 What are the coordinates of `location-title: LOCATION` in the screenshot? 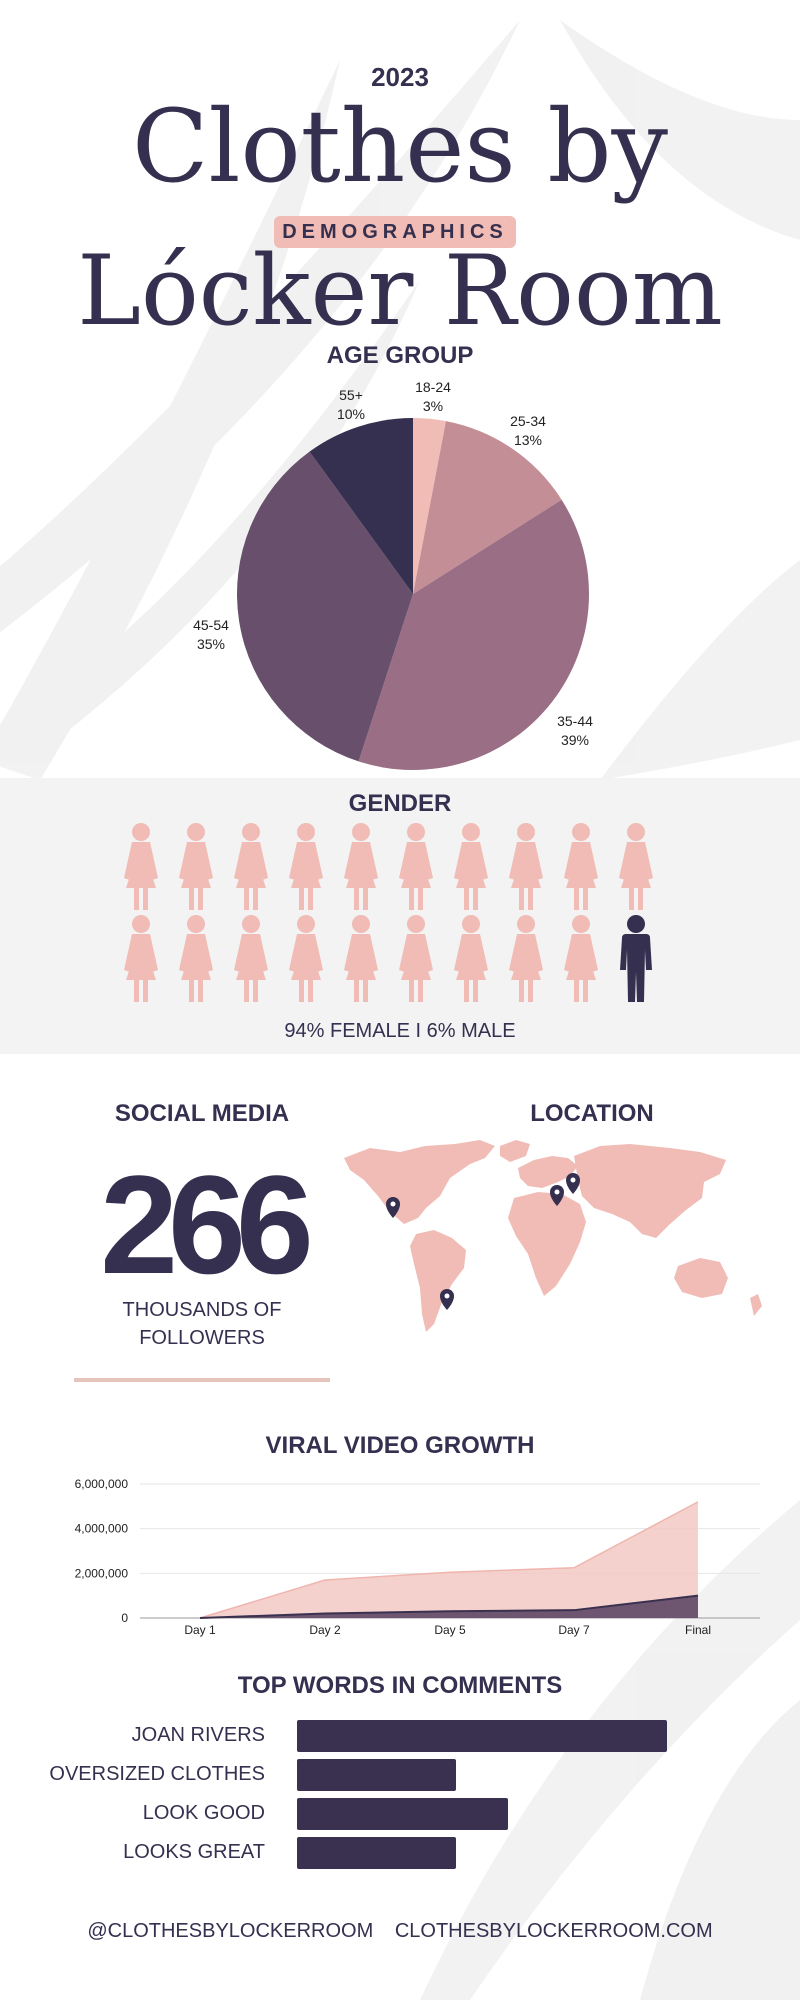 It's located at (592, 1113).